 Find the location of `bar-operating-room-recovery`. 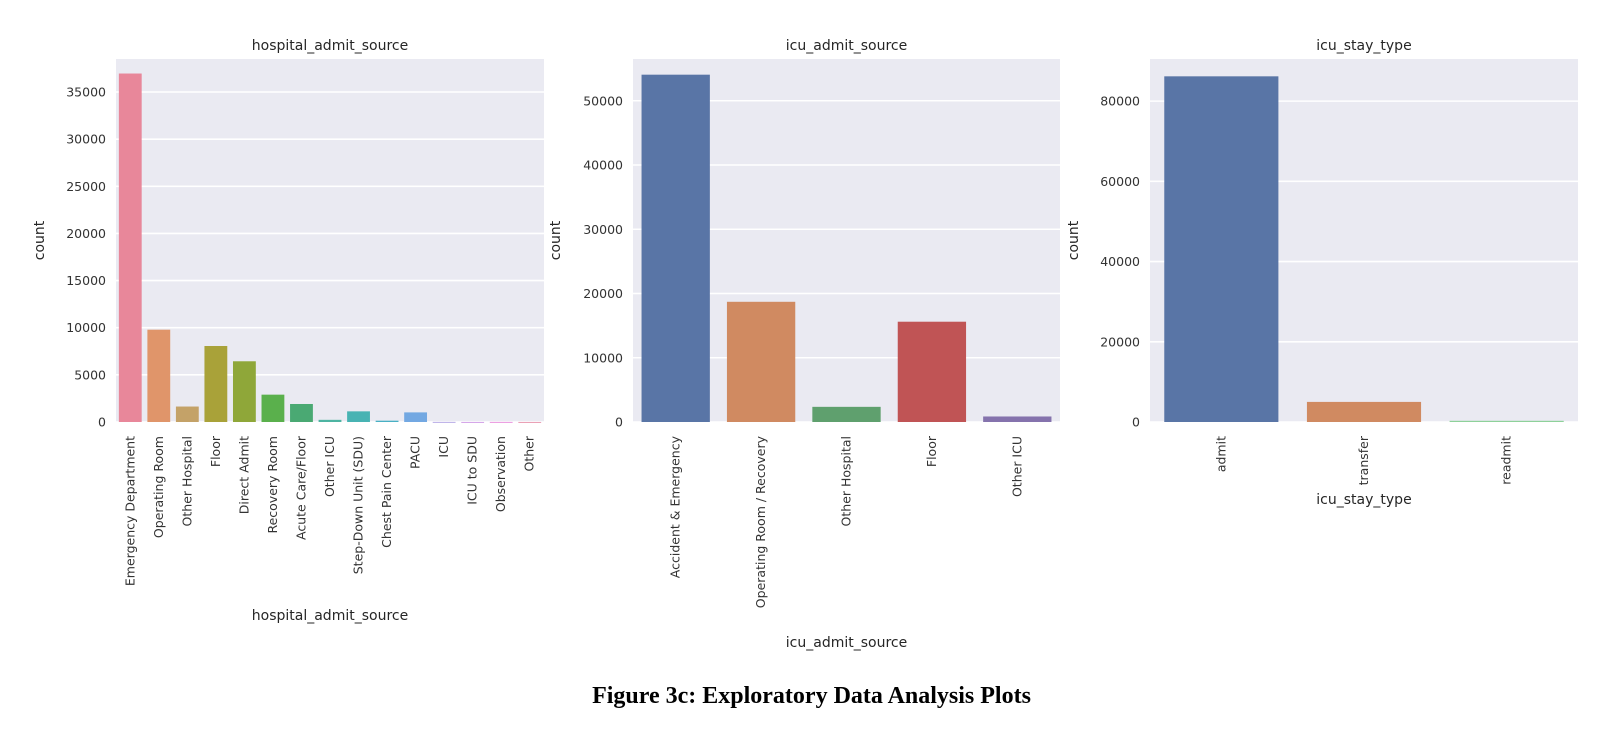

bar-operating-room-recovery is located at coordinates (761, 361).